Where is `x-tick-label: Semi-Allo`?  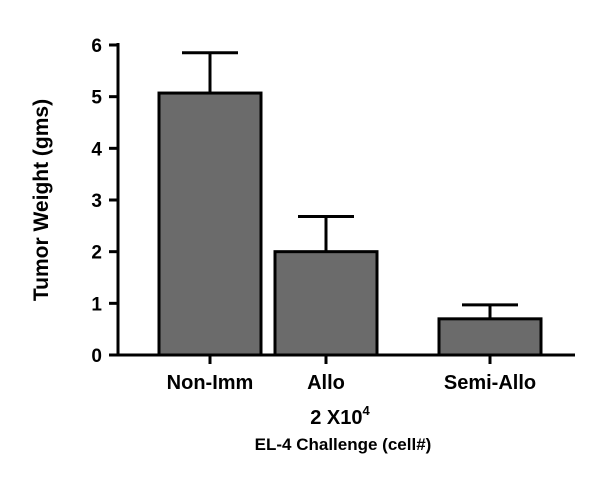 x-tick-label: Semi-Allo is located at coordinates (490, 383).